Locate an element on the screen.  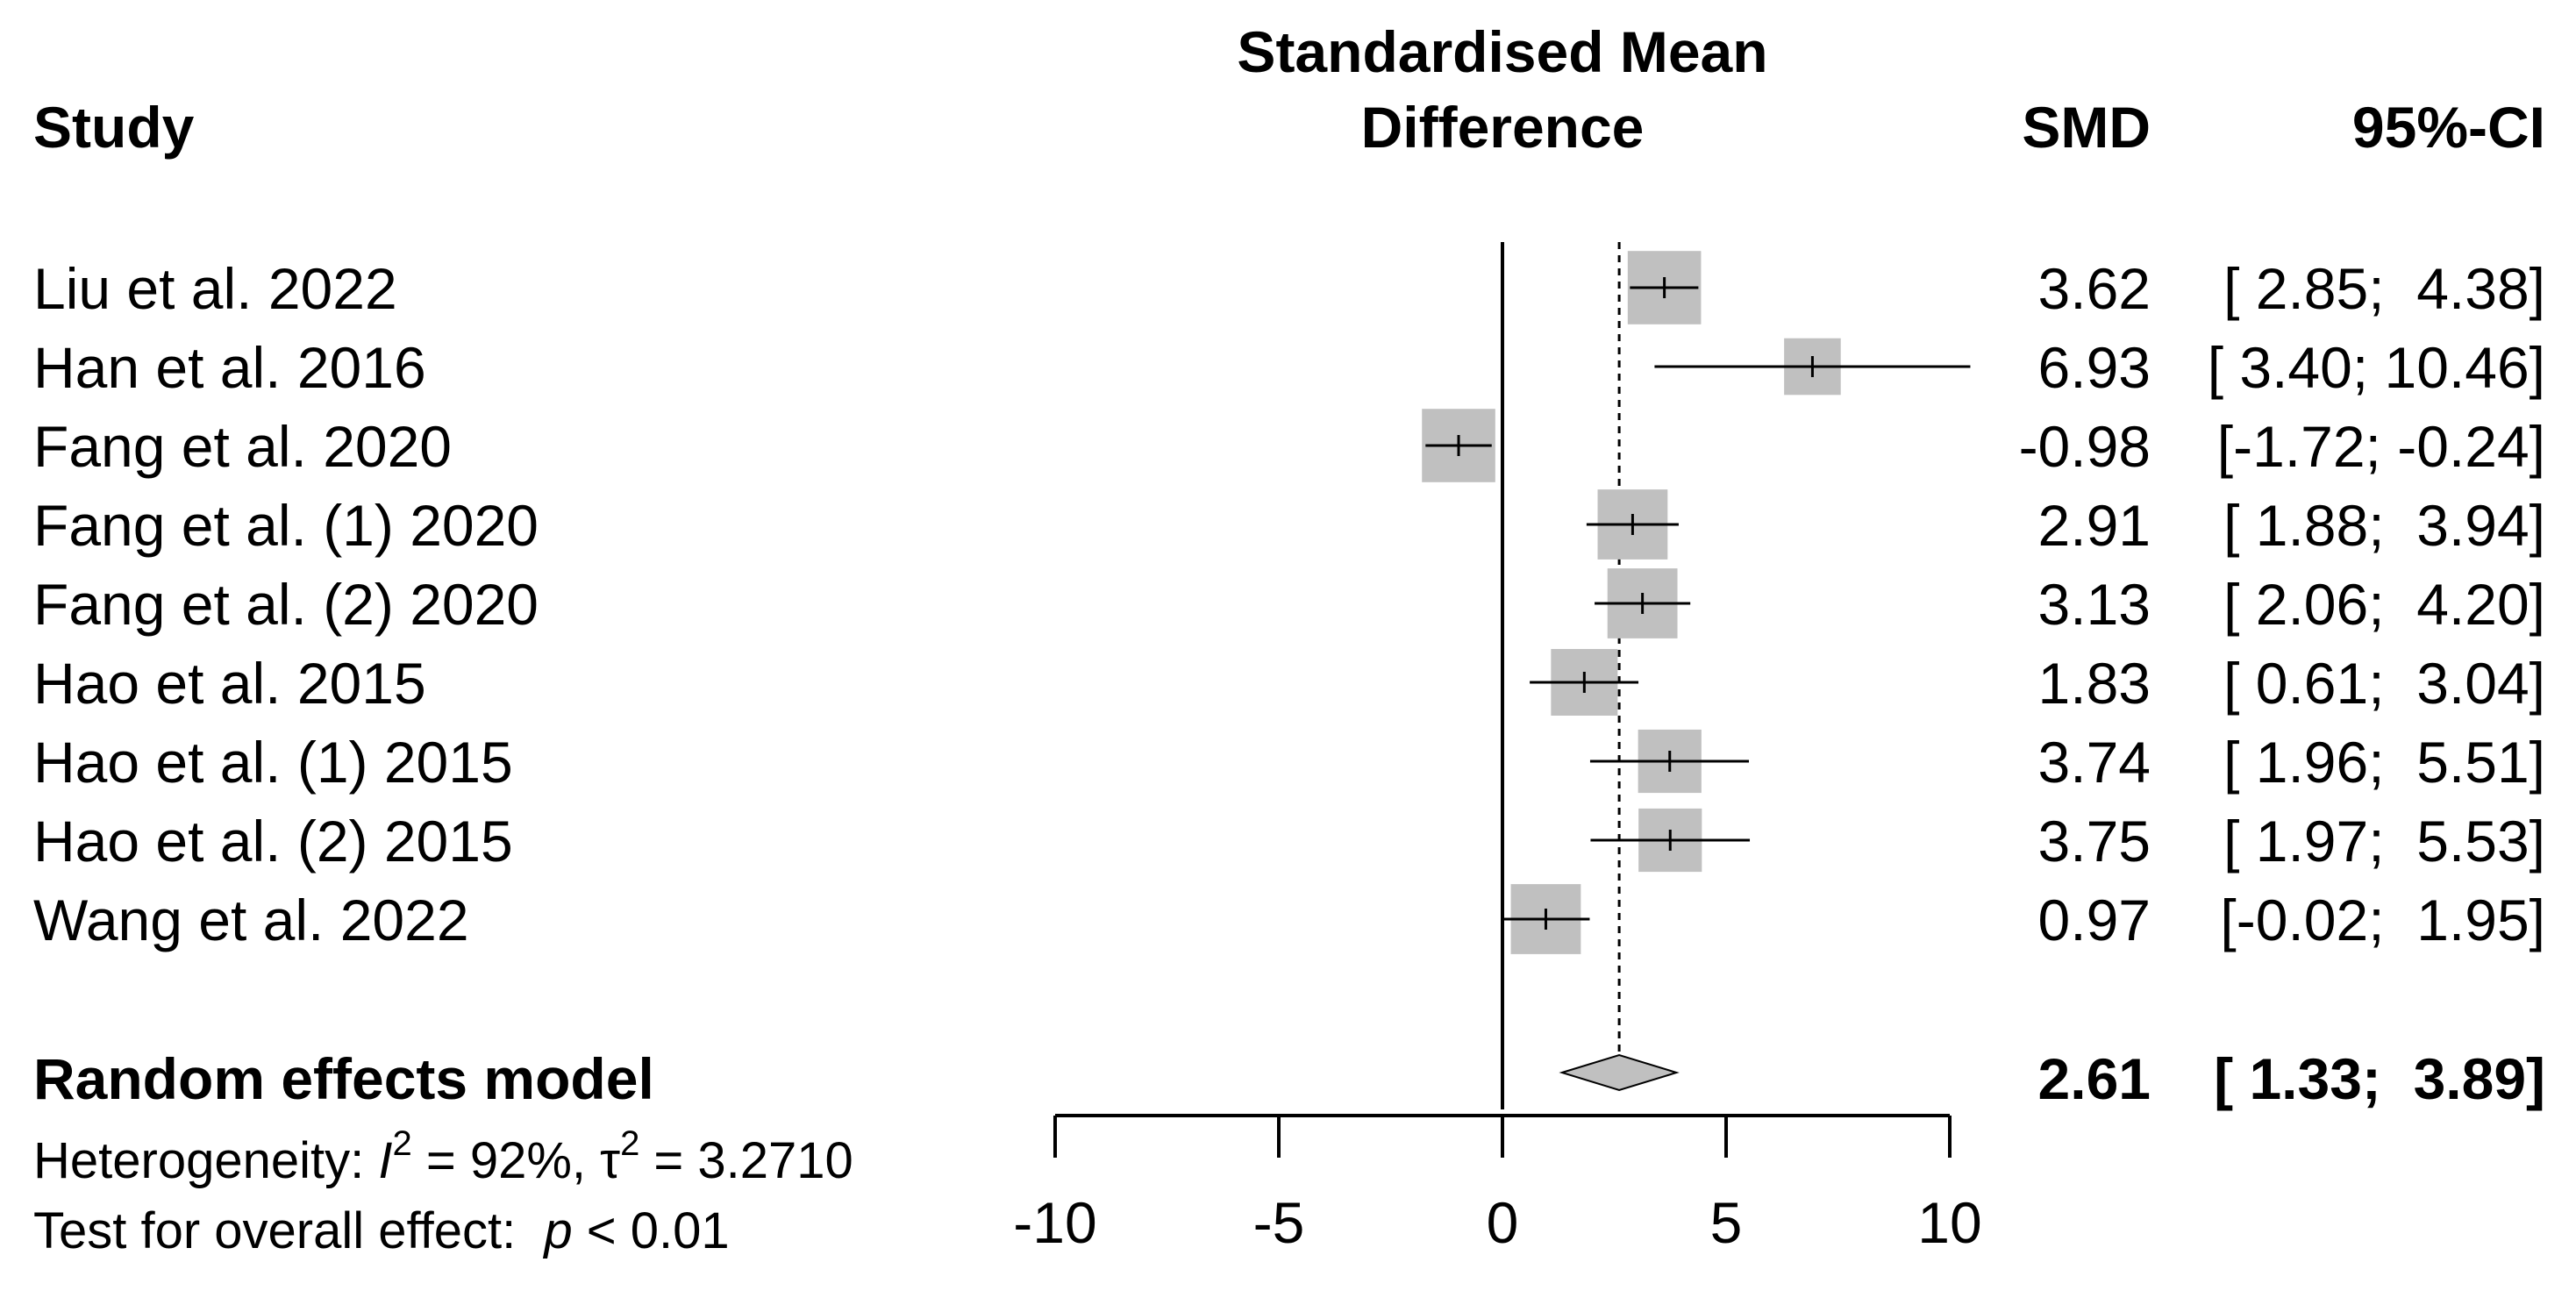
study-ci: [ 1.97; 5.53] is located at coordinates (2384, 841).